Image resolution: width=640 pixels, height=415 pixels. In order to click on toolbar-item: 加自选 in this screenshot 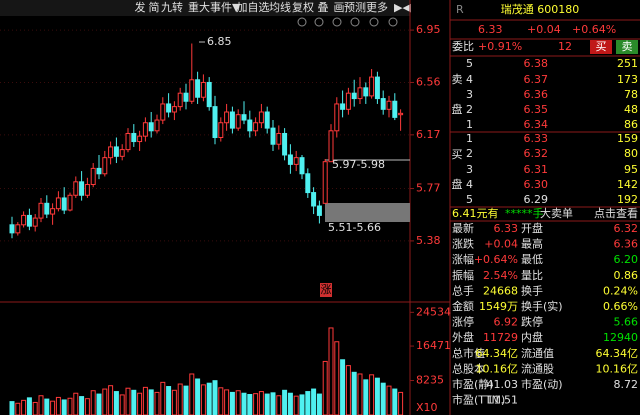, I will do `click(253, 7)`.